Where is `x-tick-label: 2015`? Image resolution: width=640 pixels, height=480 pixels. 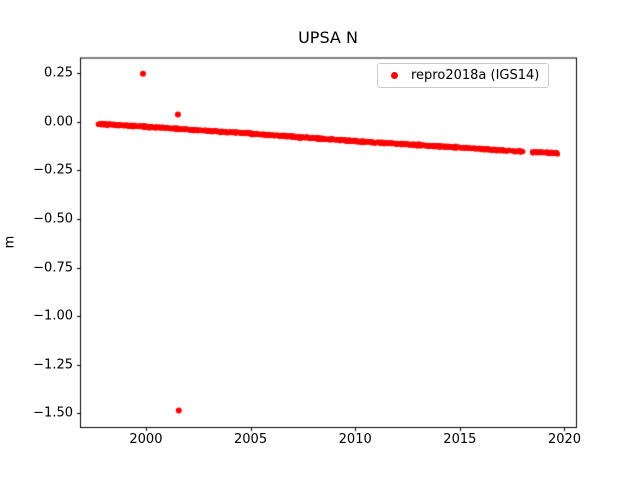 x-tick-label: 2015 is located at coordinates (460, 439).